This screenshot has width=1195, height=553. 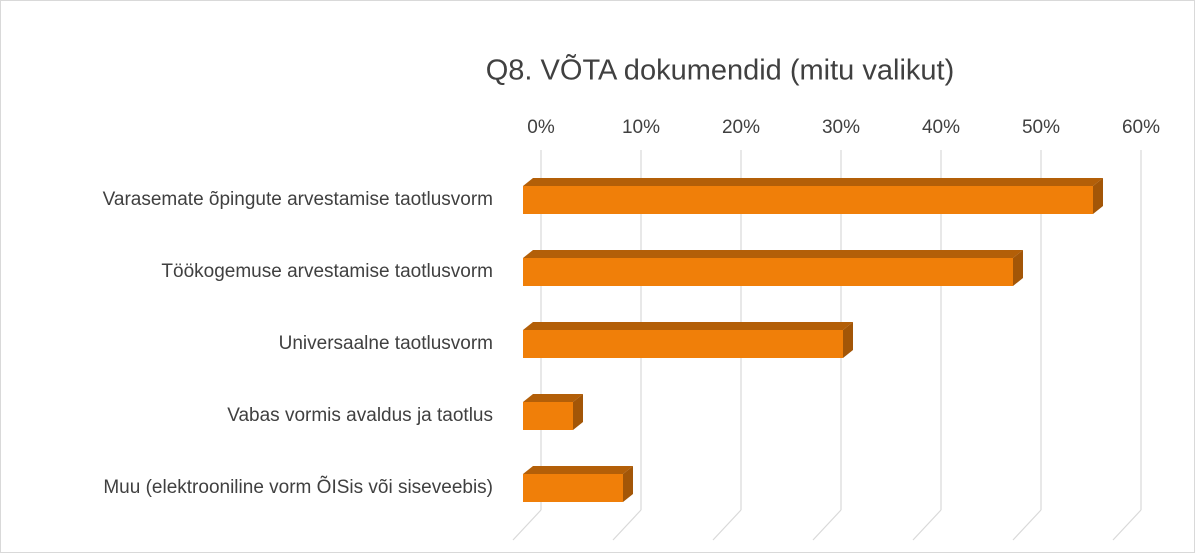 What do you see at coordinates (541, 127) in the screenshot?
I see `x-tick-label: 0%` at bounding box center [541, 127].